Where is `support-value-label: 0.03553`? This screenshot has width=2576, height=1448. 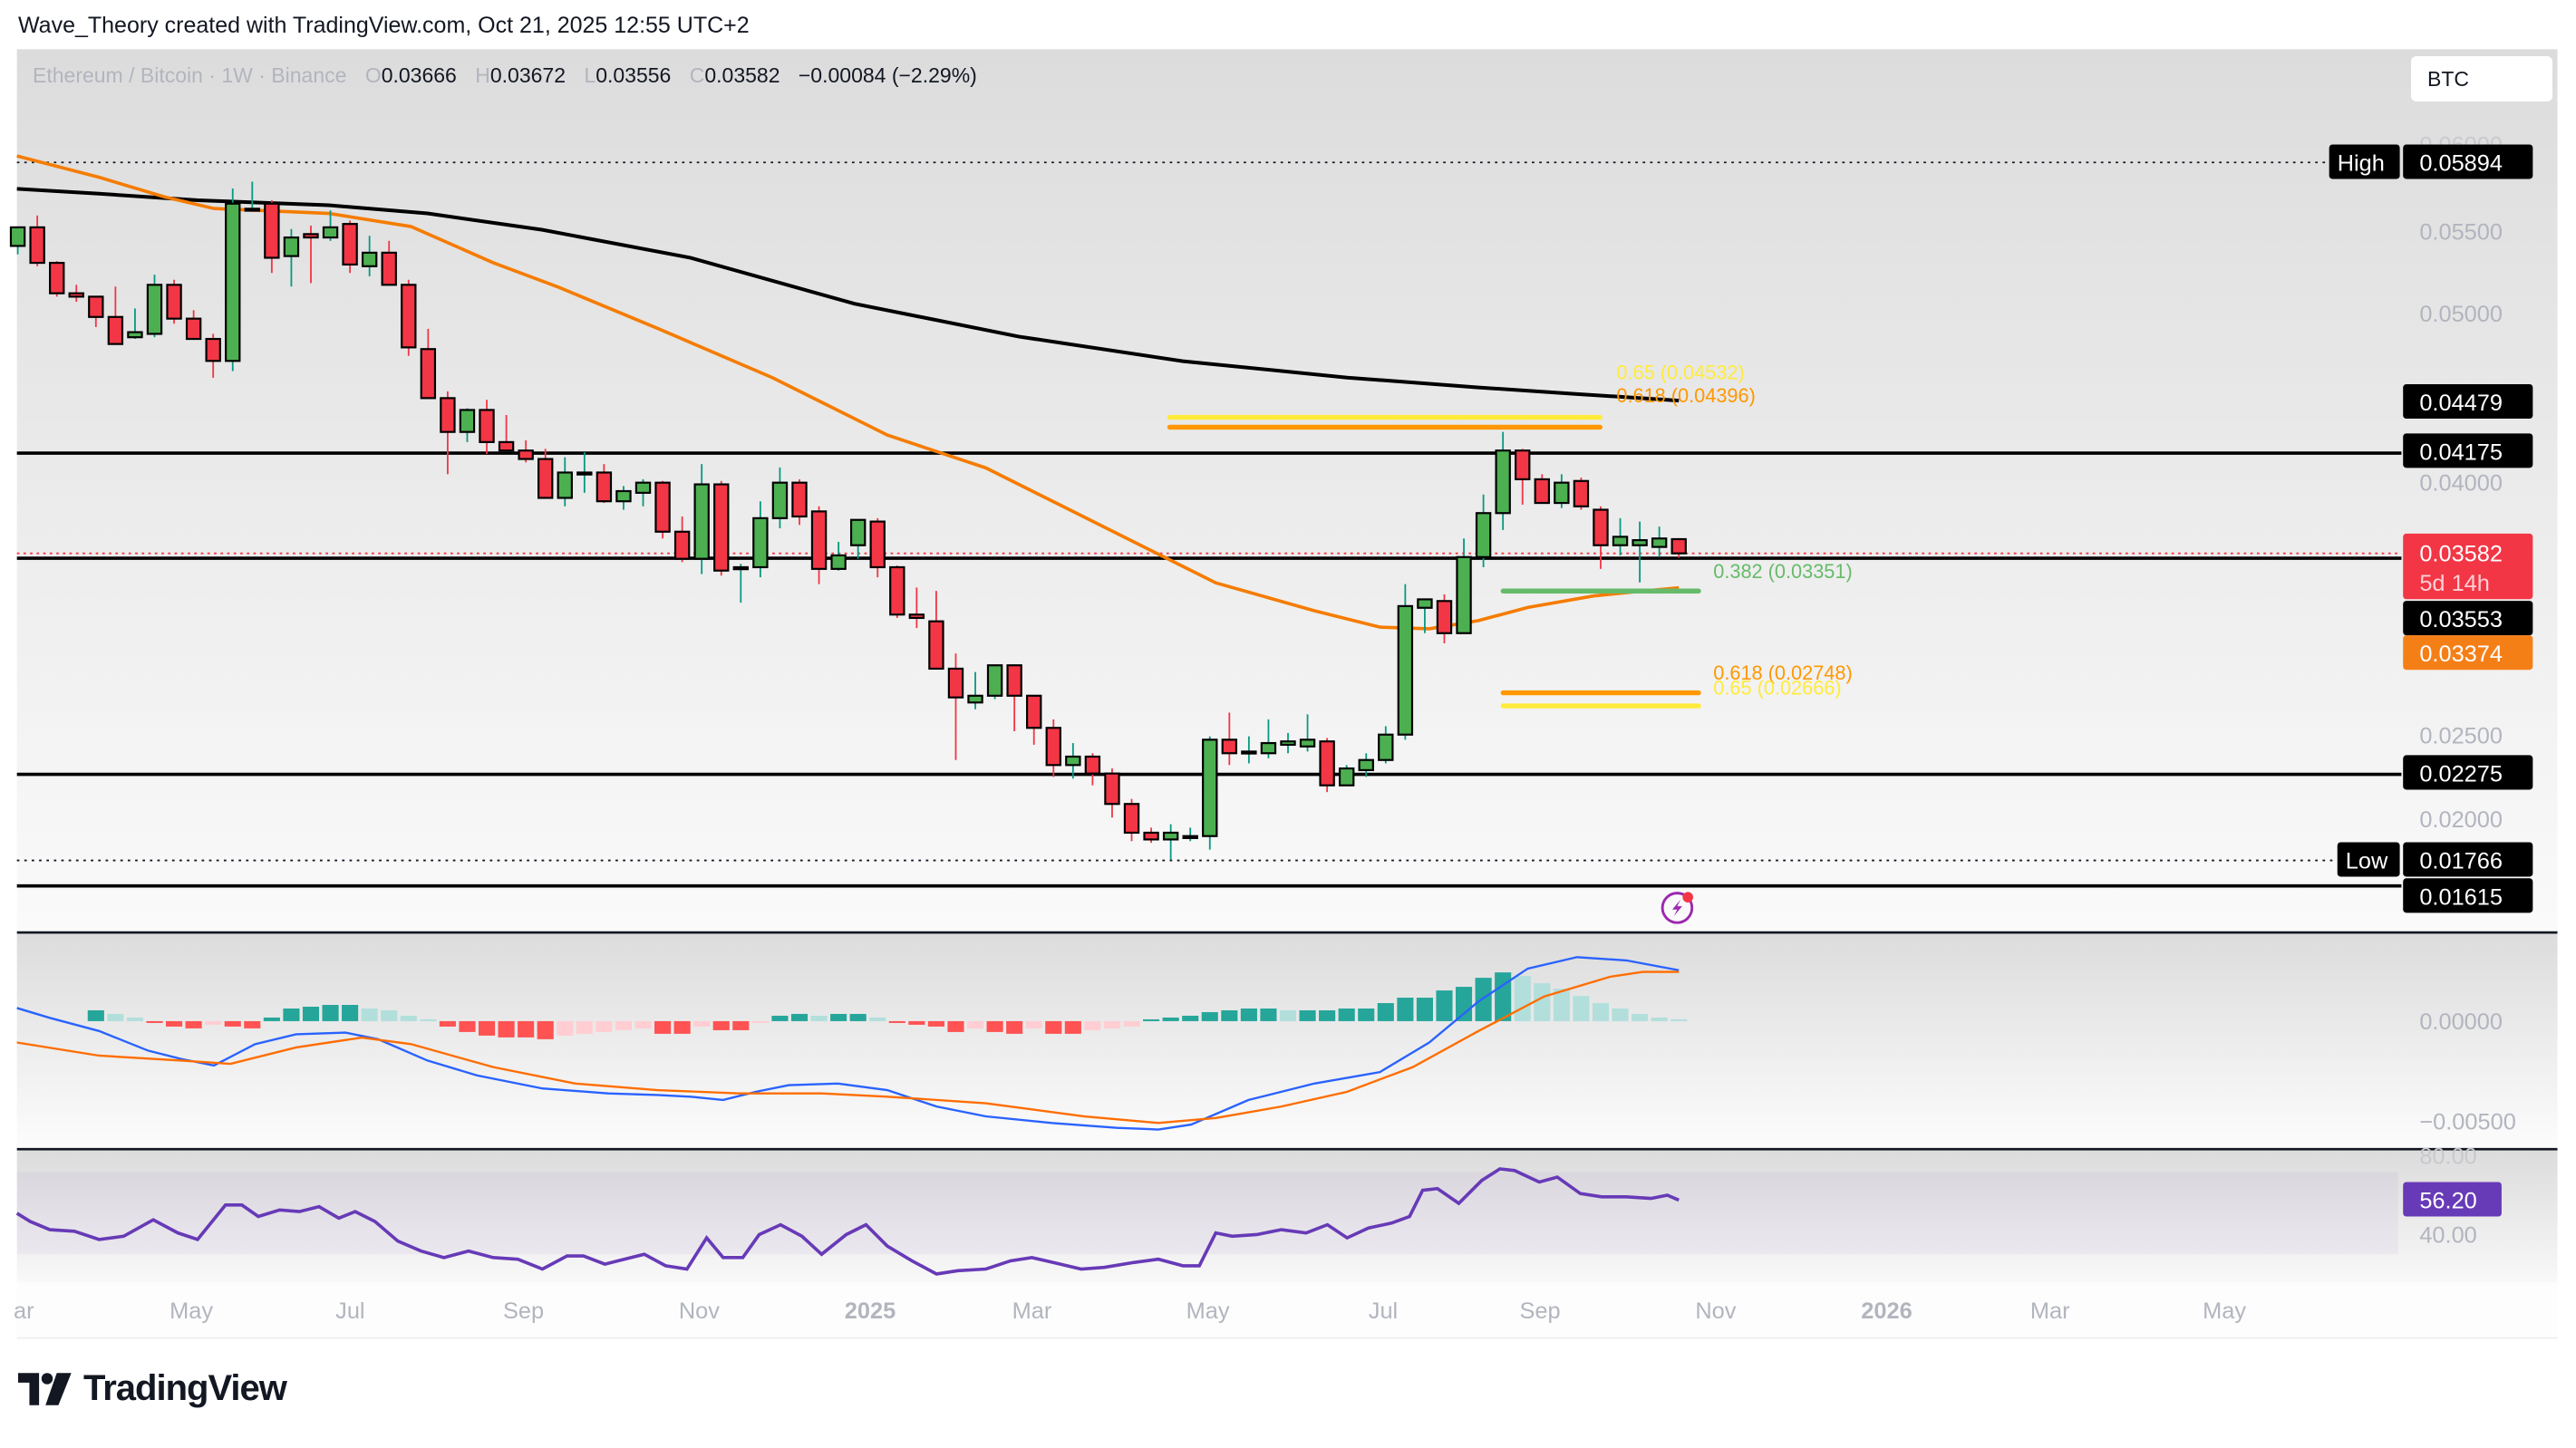 support-value-label: 0.03553 is located at coordinates (2461, 619).